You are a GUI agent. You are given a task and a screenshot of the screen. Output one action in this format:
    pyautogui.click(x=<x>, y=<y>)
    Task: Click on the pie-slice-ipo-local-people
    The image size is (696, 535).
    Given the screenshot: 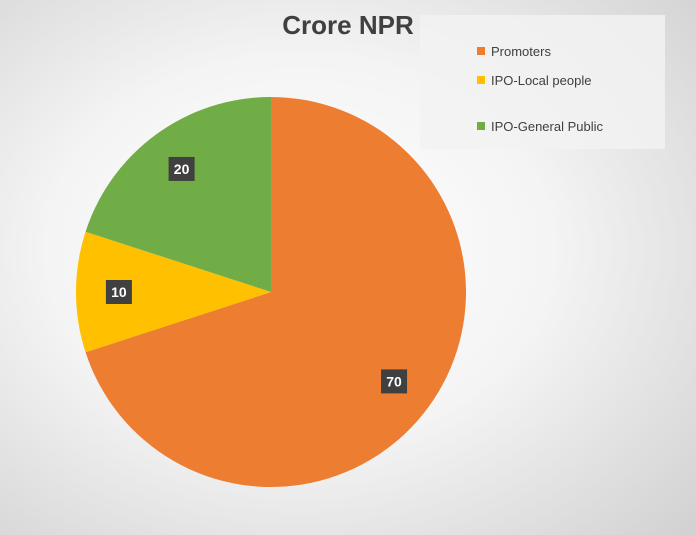 What is the action you would take?
    pyautogui.click(x=173, y=292)
    